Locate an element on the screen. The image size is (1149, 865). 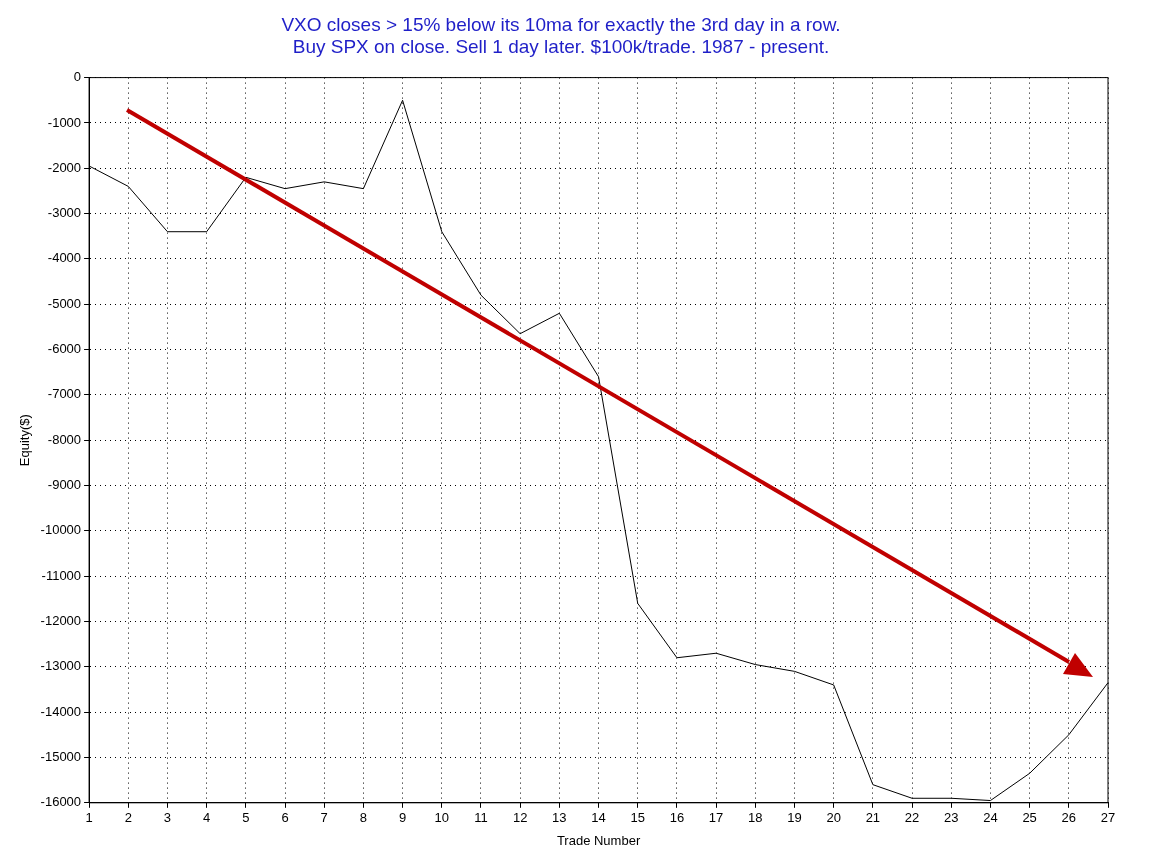
x-tick-label: 26 is located at coordinates (1069, 818).